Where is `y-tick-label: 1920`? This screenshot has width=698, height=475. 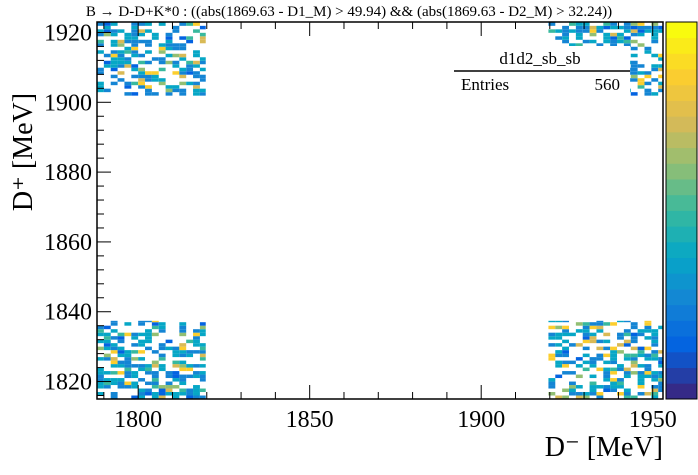
y-tick-label: 1920 is located at coordinates (68, 33).